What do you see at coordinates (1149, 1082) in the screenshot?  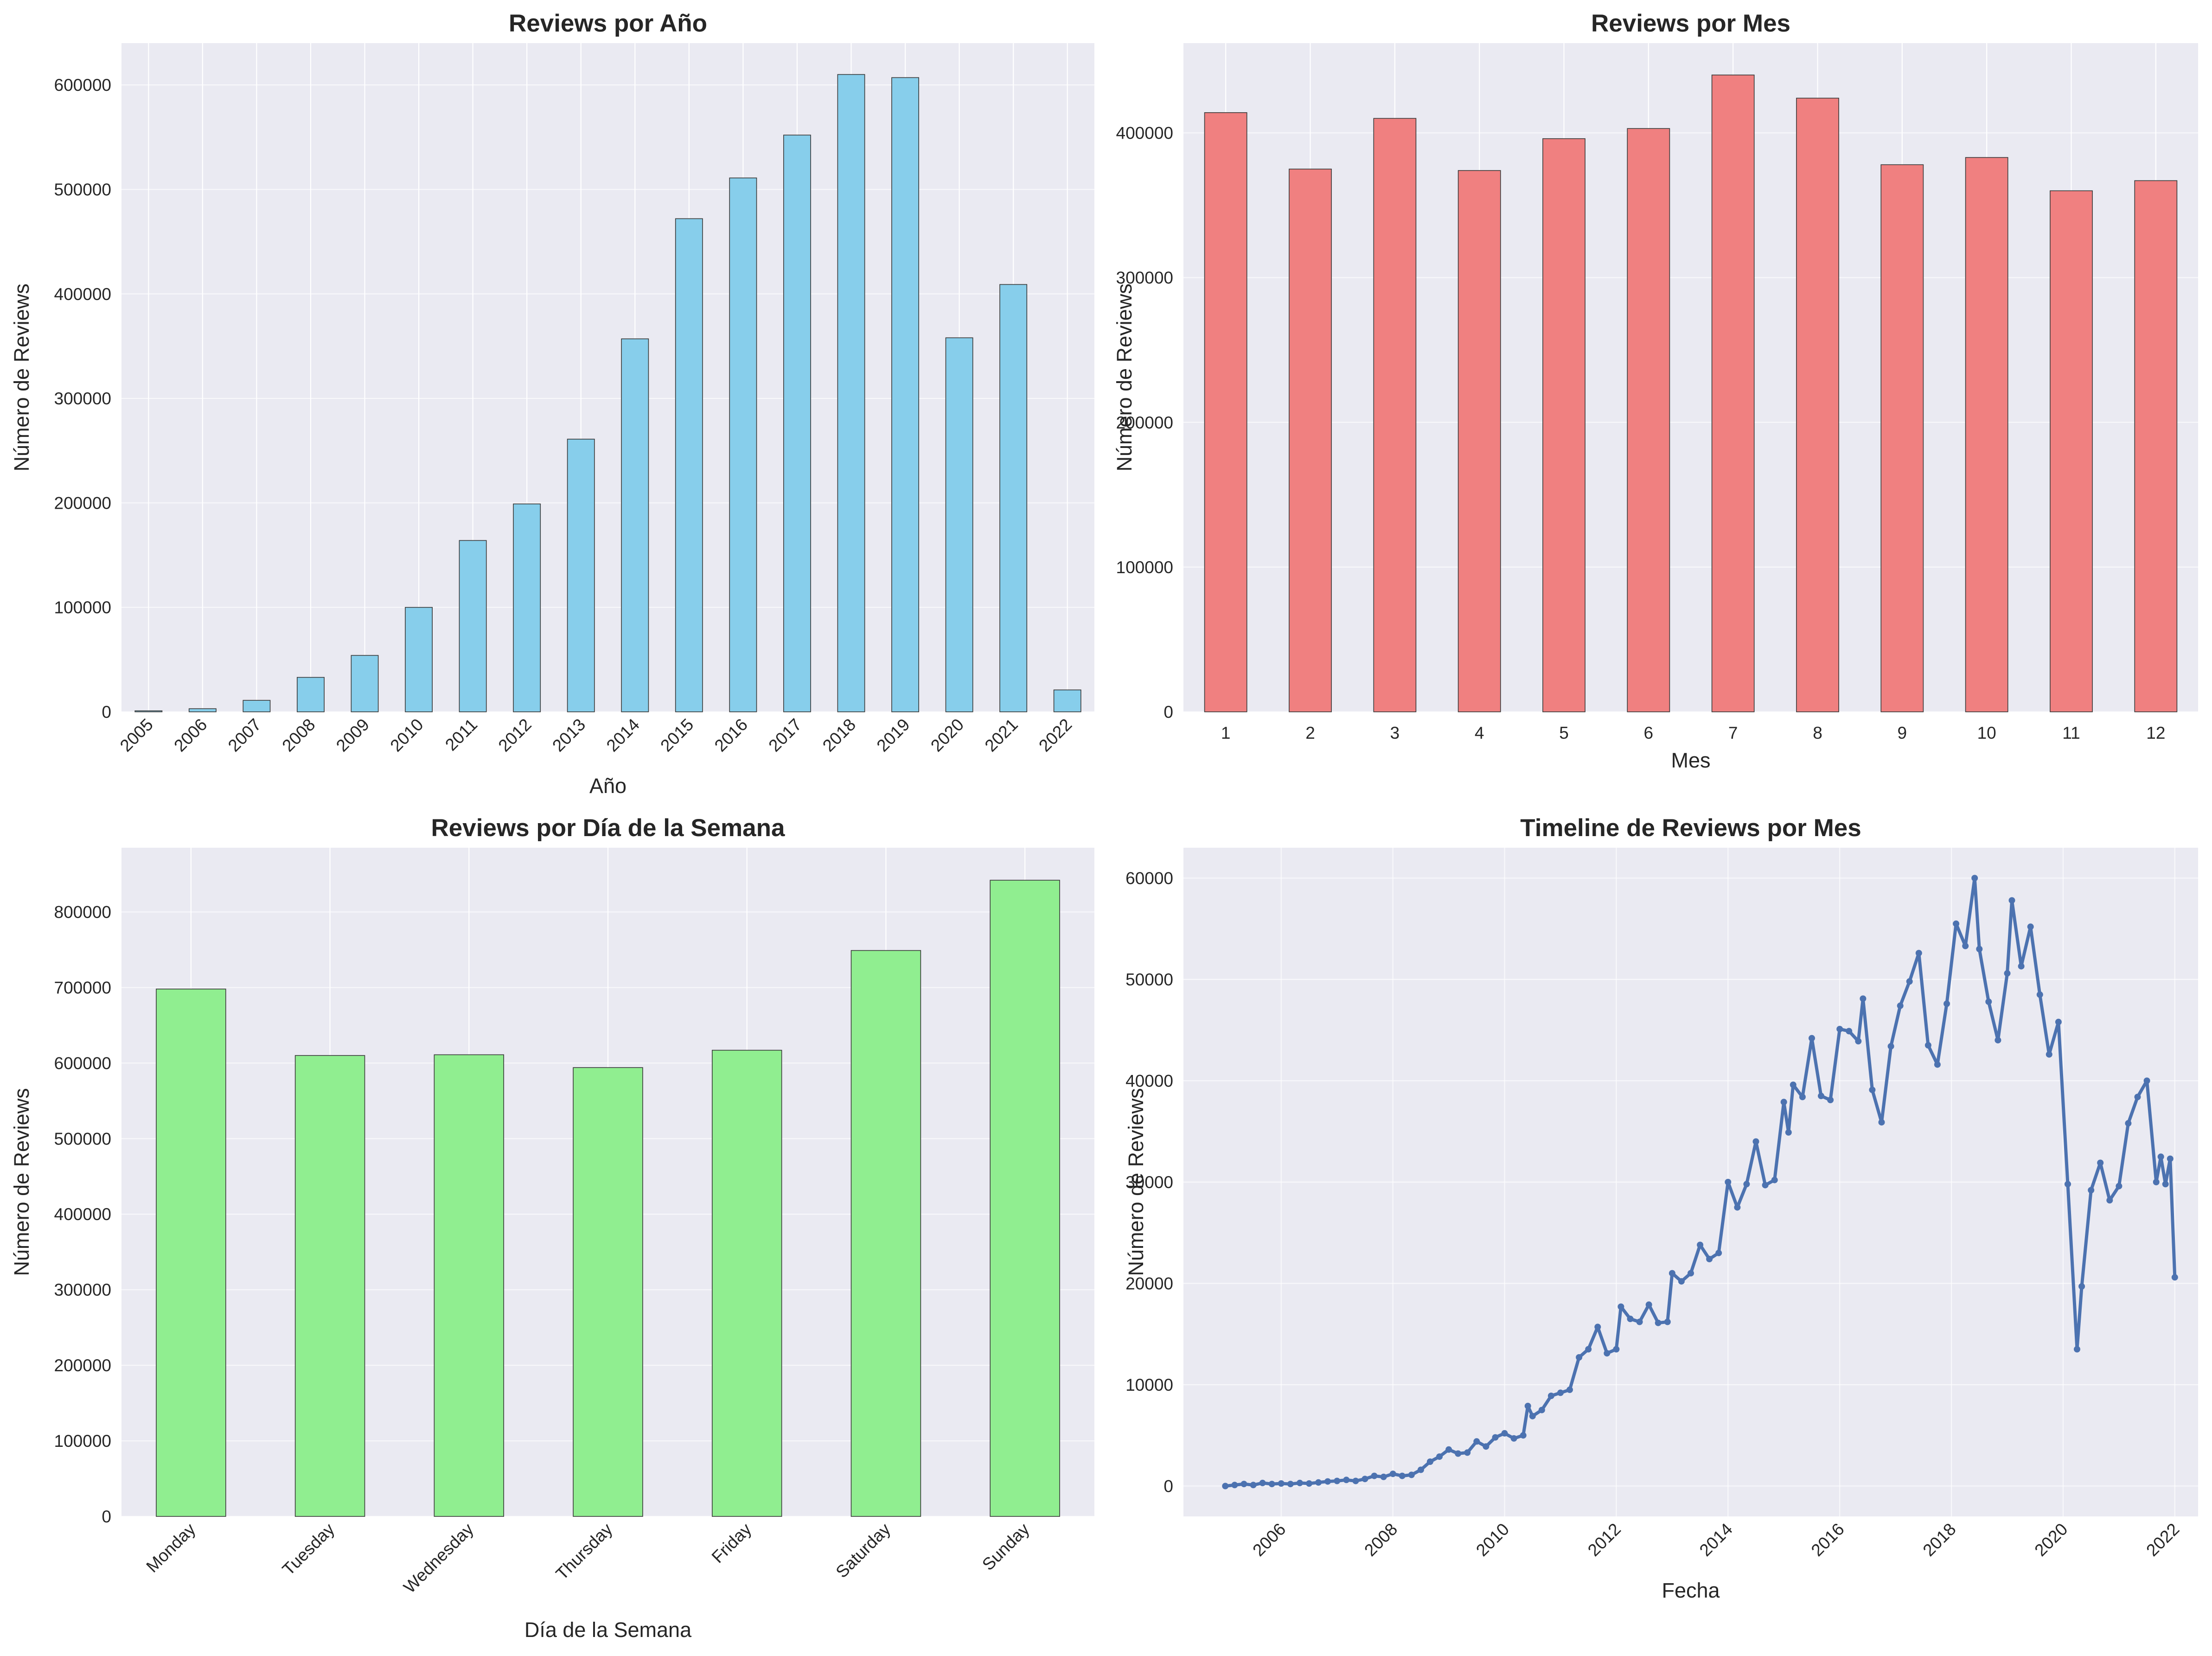 I see `y-tick-label: 40000` at bounding box center [1149, 1082].